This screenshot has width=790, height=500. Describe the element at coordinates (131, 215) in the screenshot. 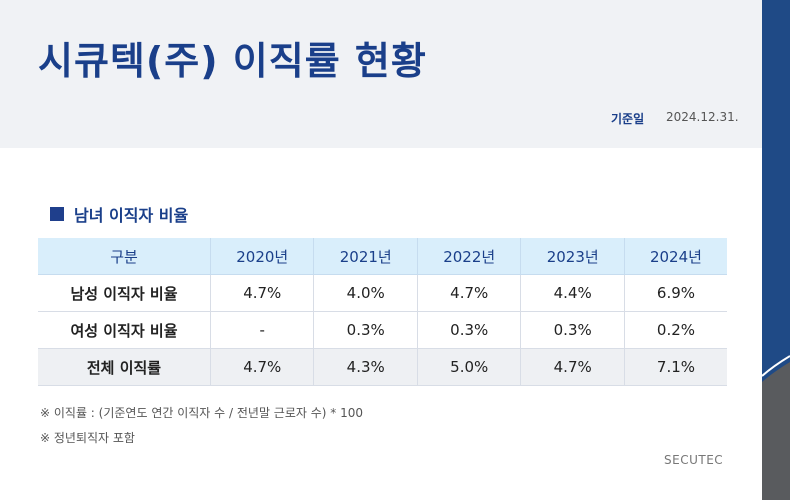

I see `section-heading-text: 남녀 이직자 비율` at that location.